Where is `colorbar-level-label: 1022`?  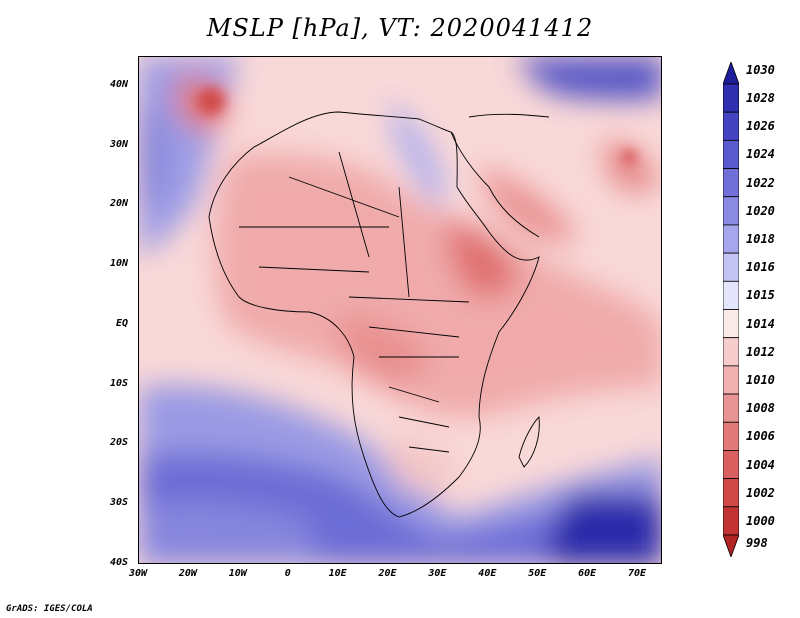 colorbar-level-label: 1022 is located at coordinates (760, 182).